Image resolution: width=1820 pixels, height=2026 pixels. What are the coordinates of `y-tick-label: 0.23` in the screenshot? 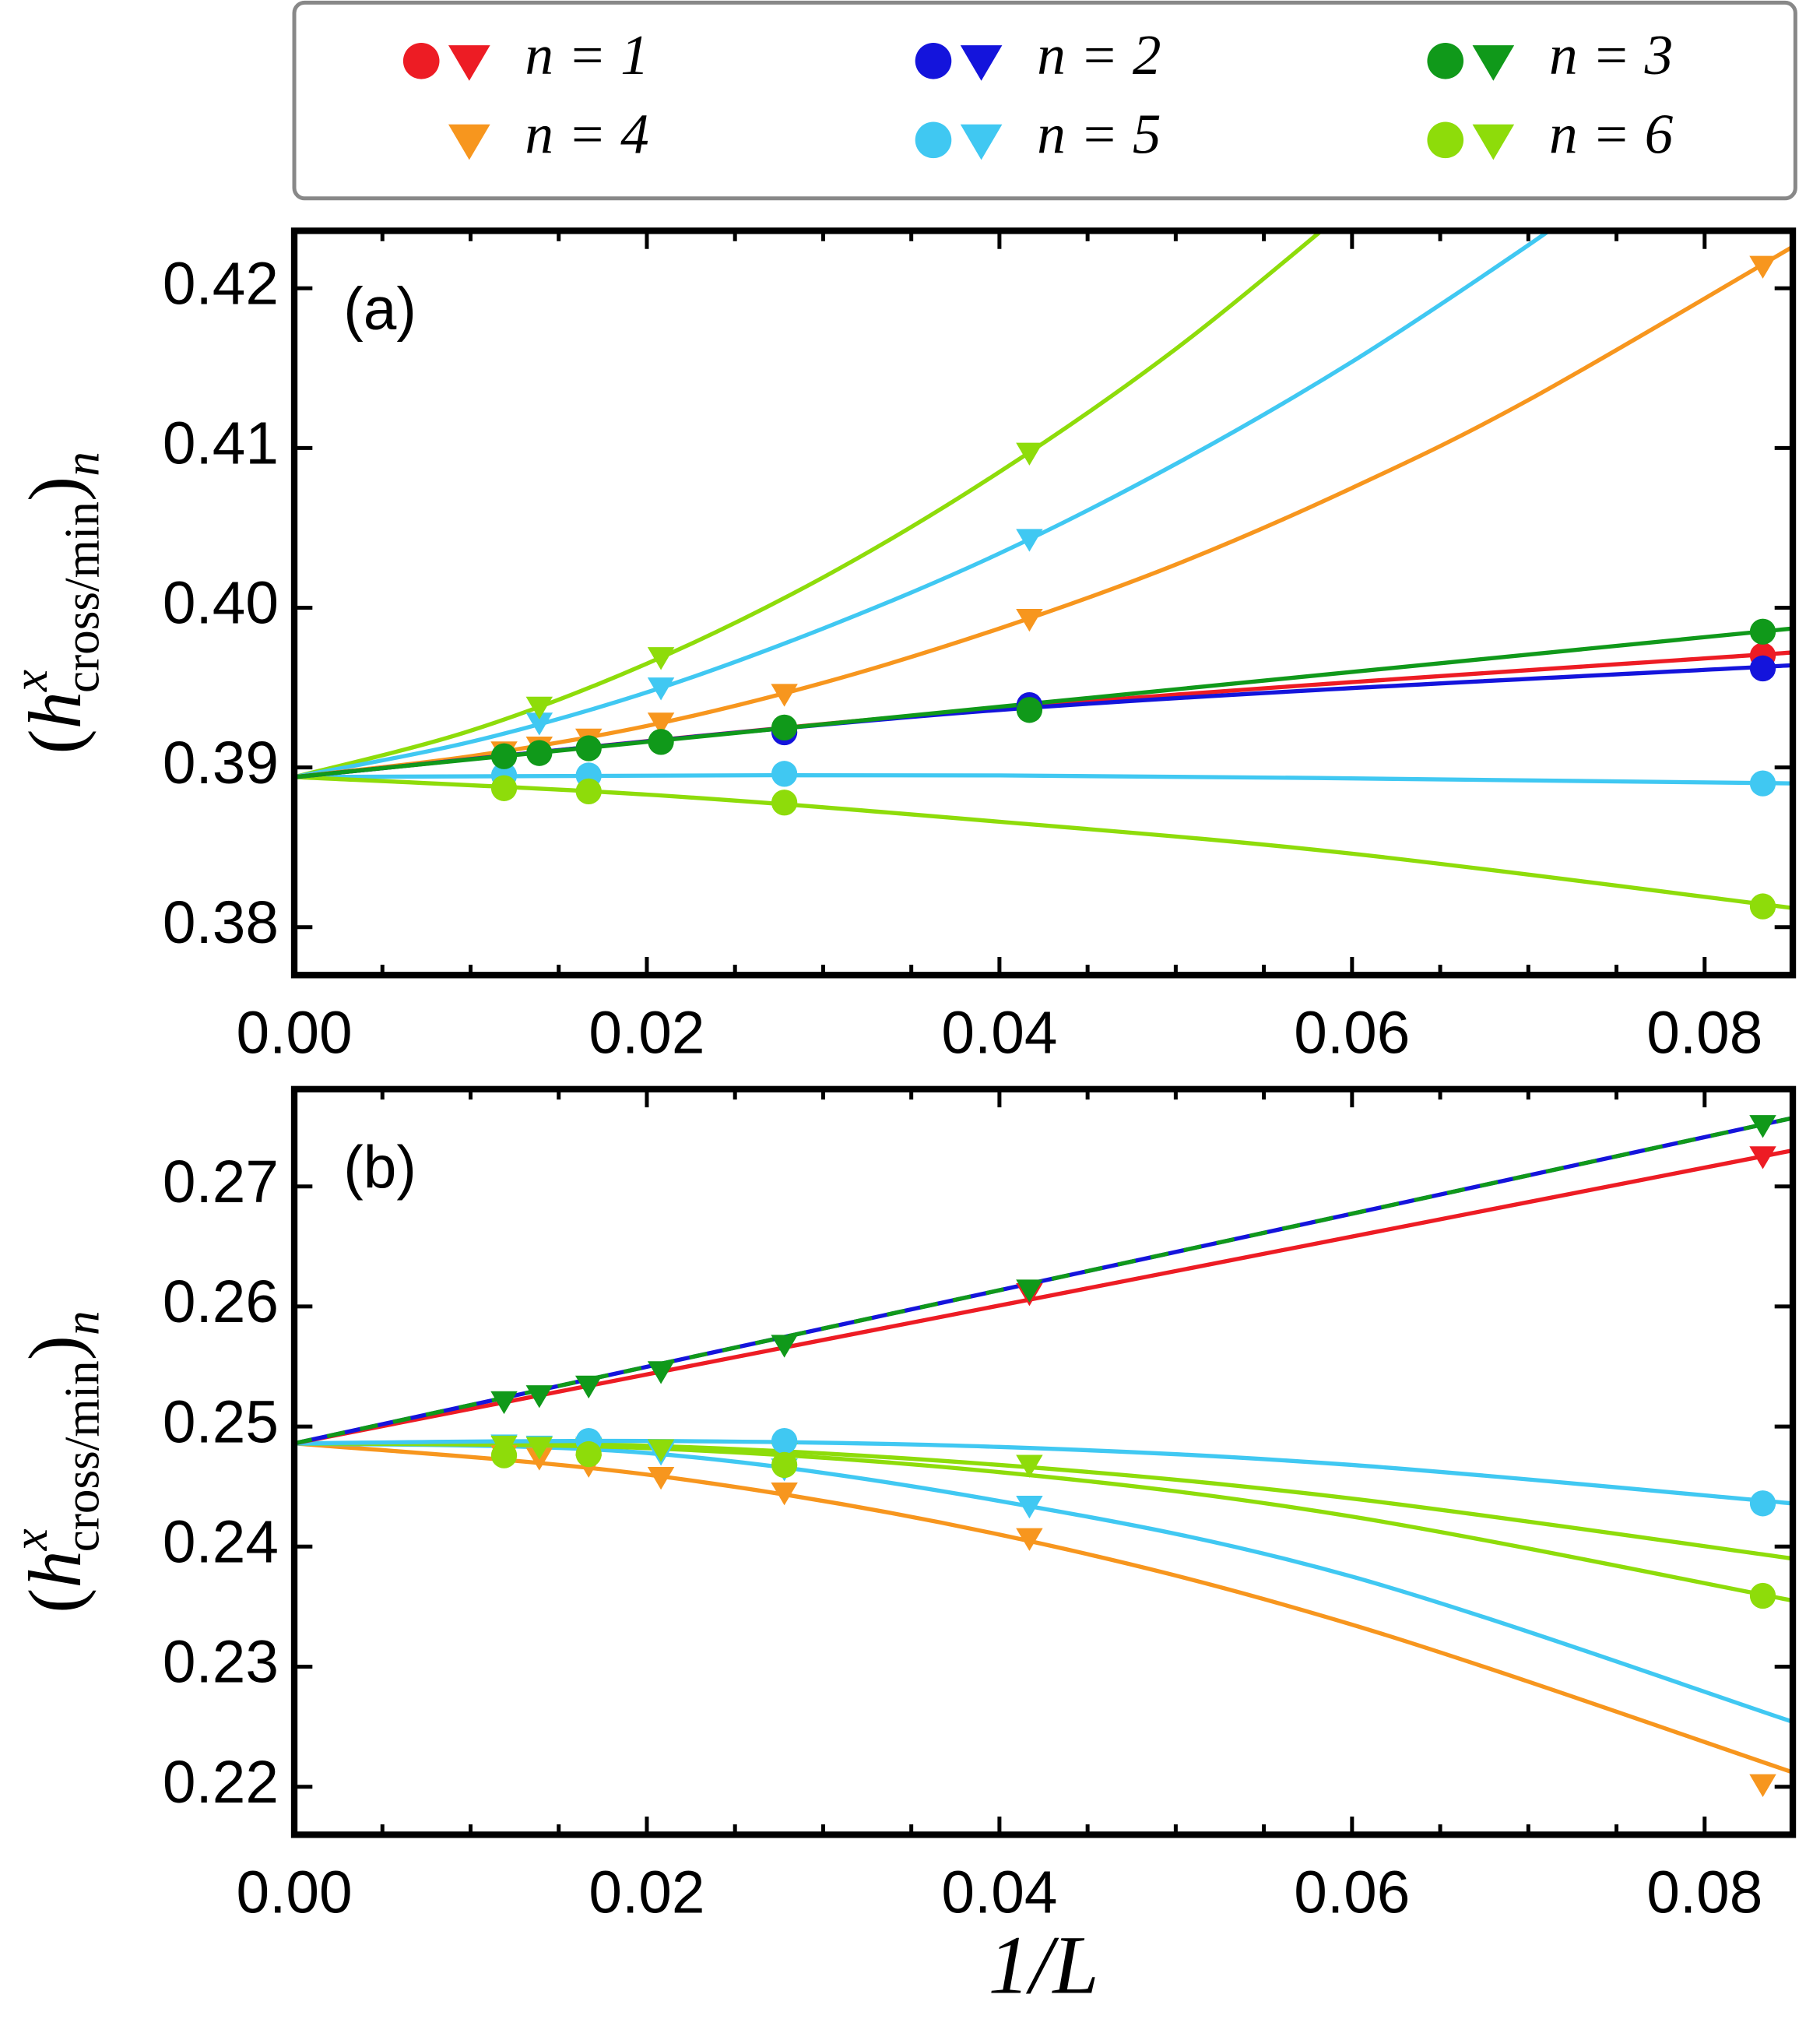 It's located at (221, 1663).